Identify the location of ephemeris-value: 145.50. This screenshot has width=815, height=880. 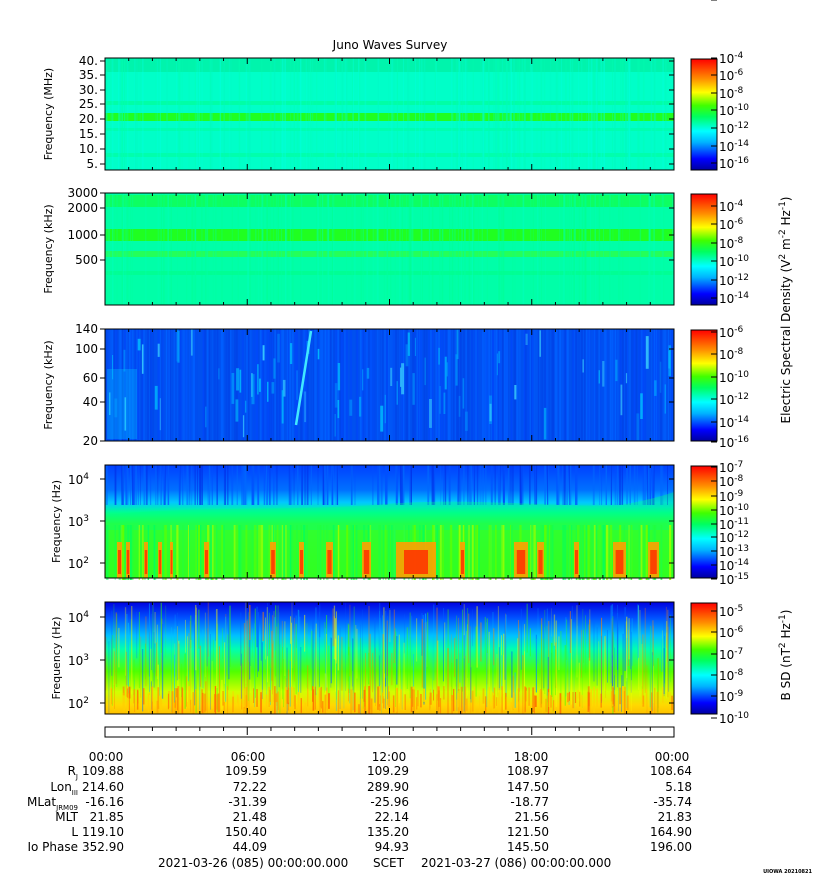
(528, 847).